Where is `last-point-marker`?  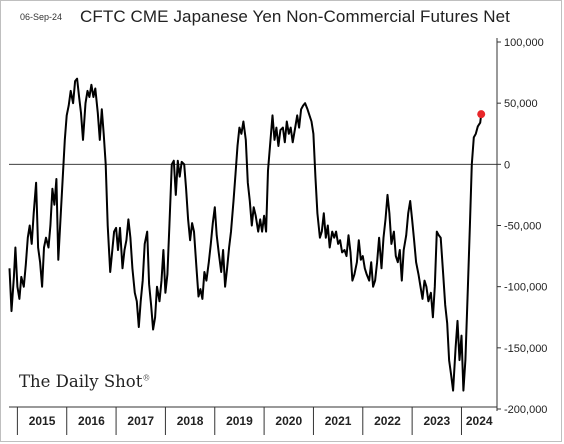 last-point-marker is located at coordinates (481, 114).